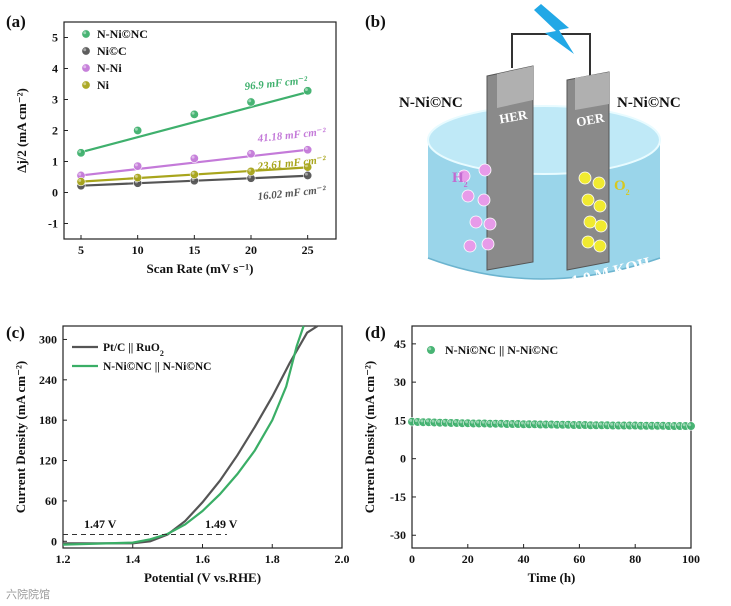 This screenshot has width=731, height=606. Describe the element at coordinates (501, 350) in the screenshot. I see `panel-d-legend-label: N-Ni©NC || N-Ni©NC` at that location.